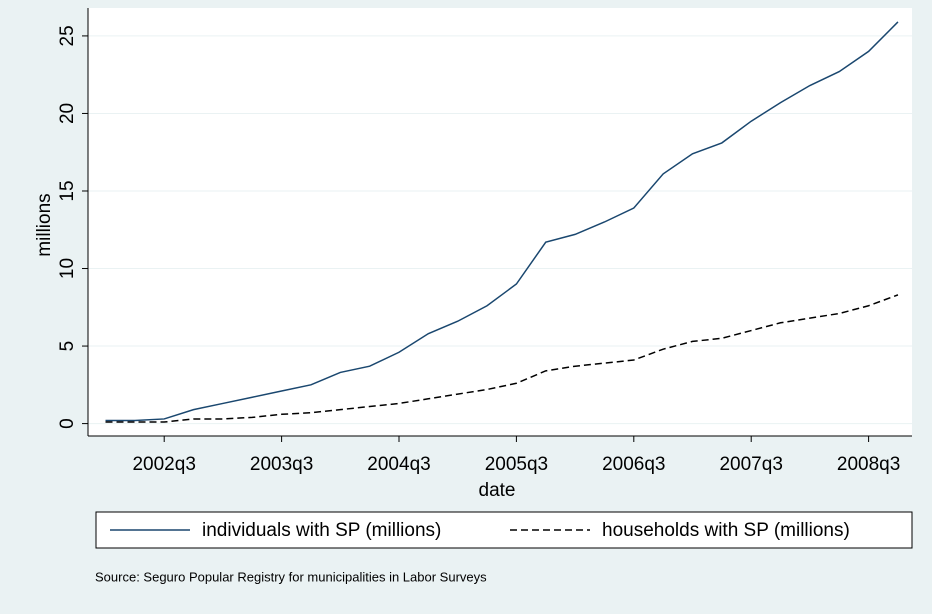 This screenshot has height=614, width=932. What do you see at coordinates (633, 464) in the screenshot?
I see `x-tick-label: 2006q3` at bounding box center [633, 464].